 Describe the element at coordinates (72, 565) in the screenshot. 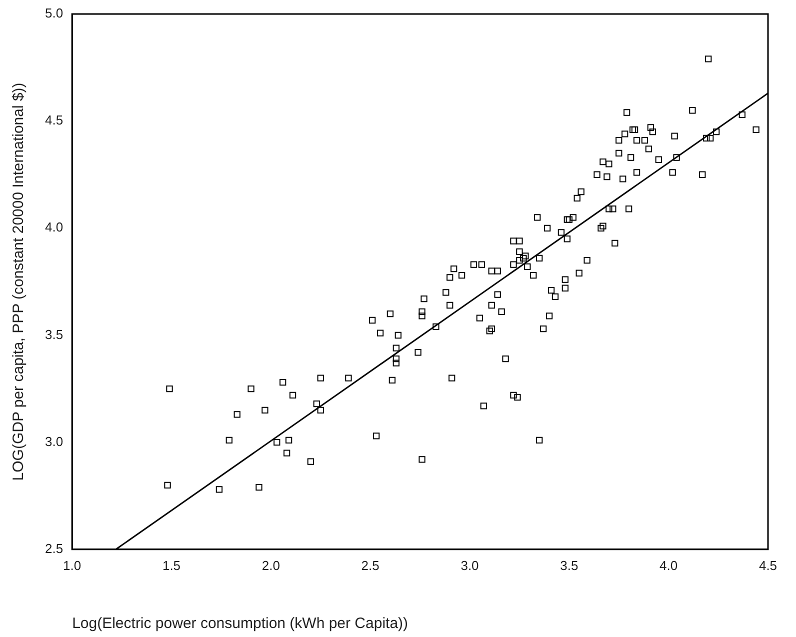

I see `x-tick-label: 1.0` at that location.